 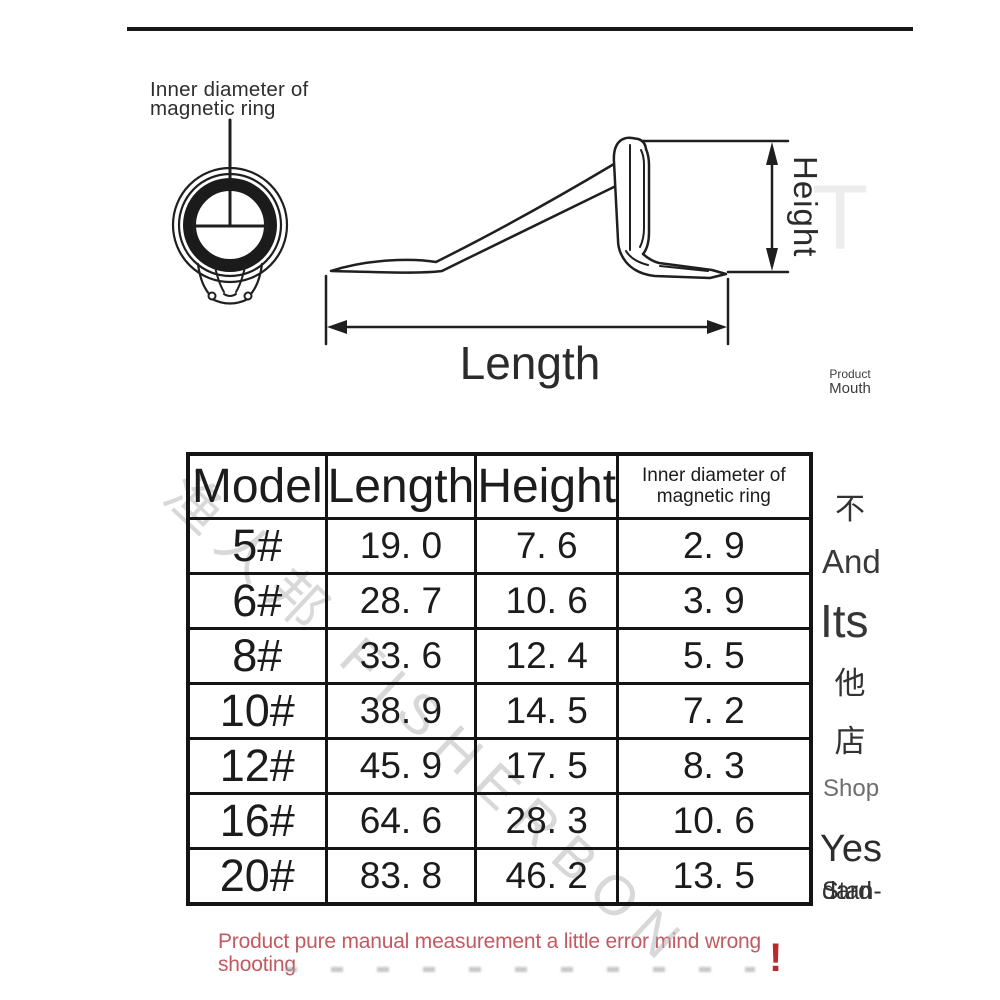 I want to click on cell-length: 33. 6, so click(x=401, y=655).